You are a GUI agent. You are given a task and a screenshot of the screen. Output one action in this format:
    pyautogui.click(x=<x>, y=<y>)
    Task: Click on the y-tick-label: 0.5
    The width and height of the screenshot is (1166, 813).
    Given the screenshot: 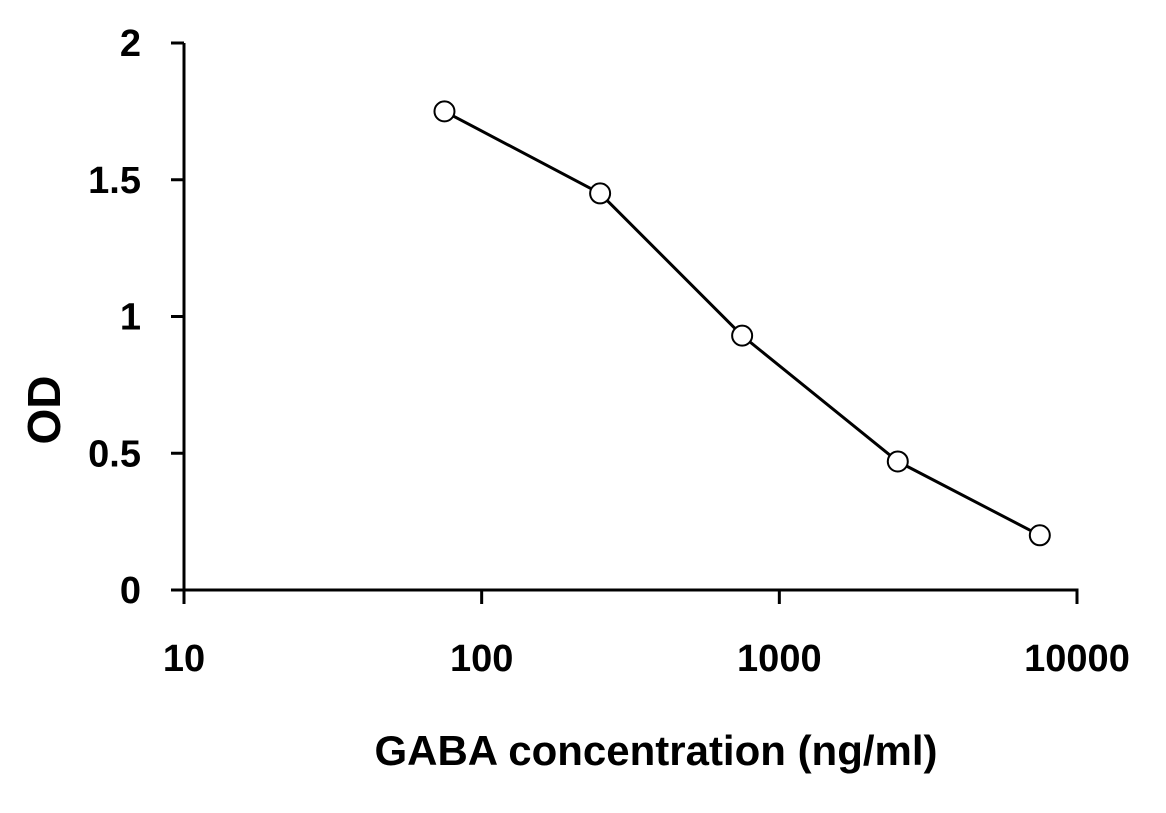 What is the action you would take?
    pyautogui.click(x=114, y=454)
    